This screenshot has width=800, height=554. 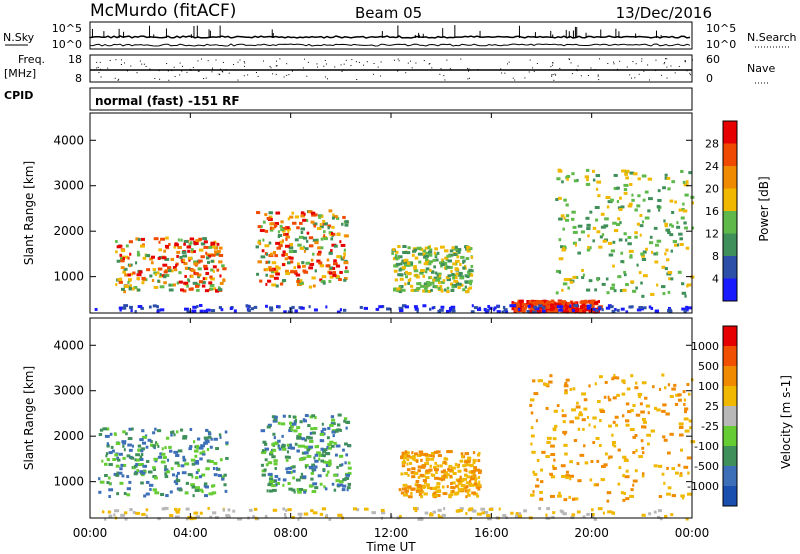 What do you see at coordinates (703, 486) in the screenshot?
I see `colorbar-tick-label: -1000` at bounding box center [703, 486].